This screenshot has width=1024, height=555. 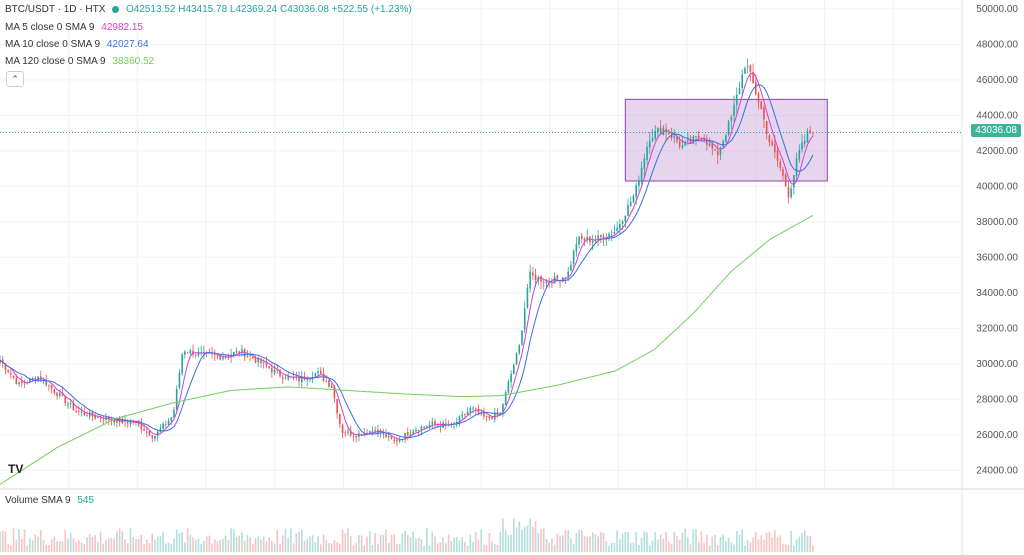 I want to click on indicator-row-ma120: MA 120 close 0 SMA 9 38360.52, so click(x=81, y=61).